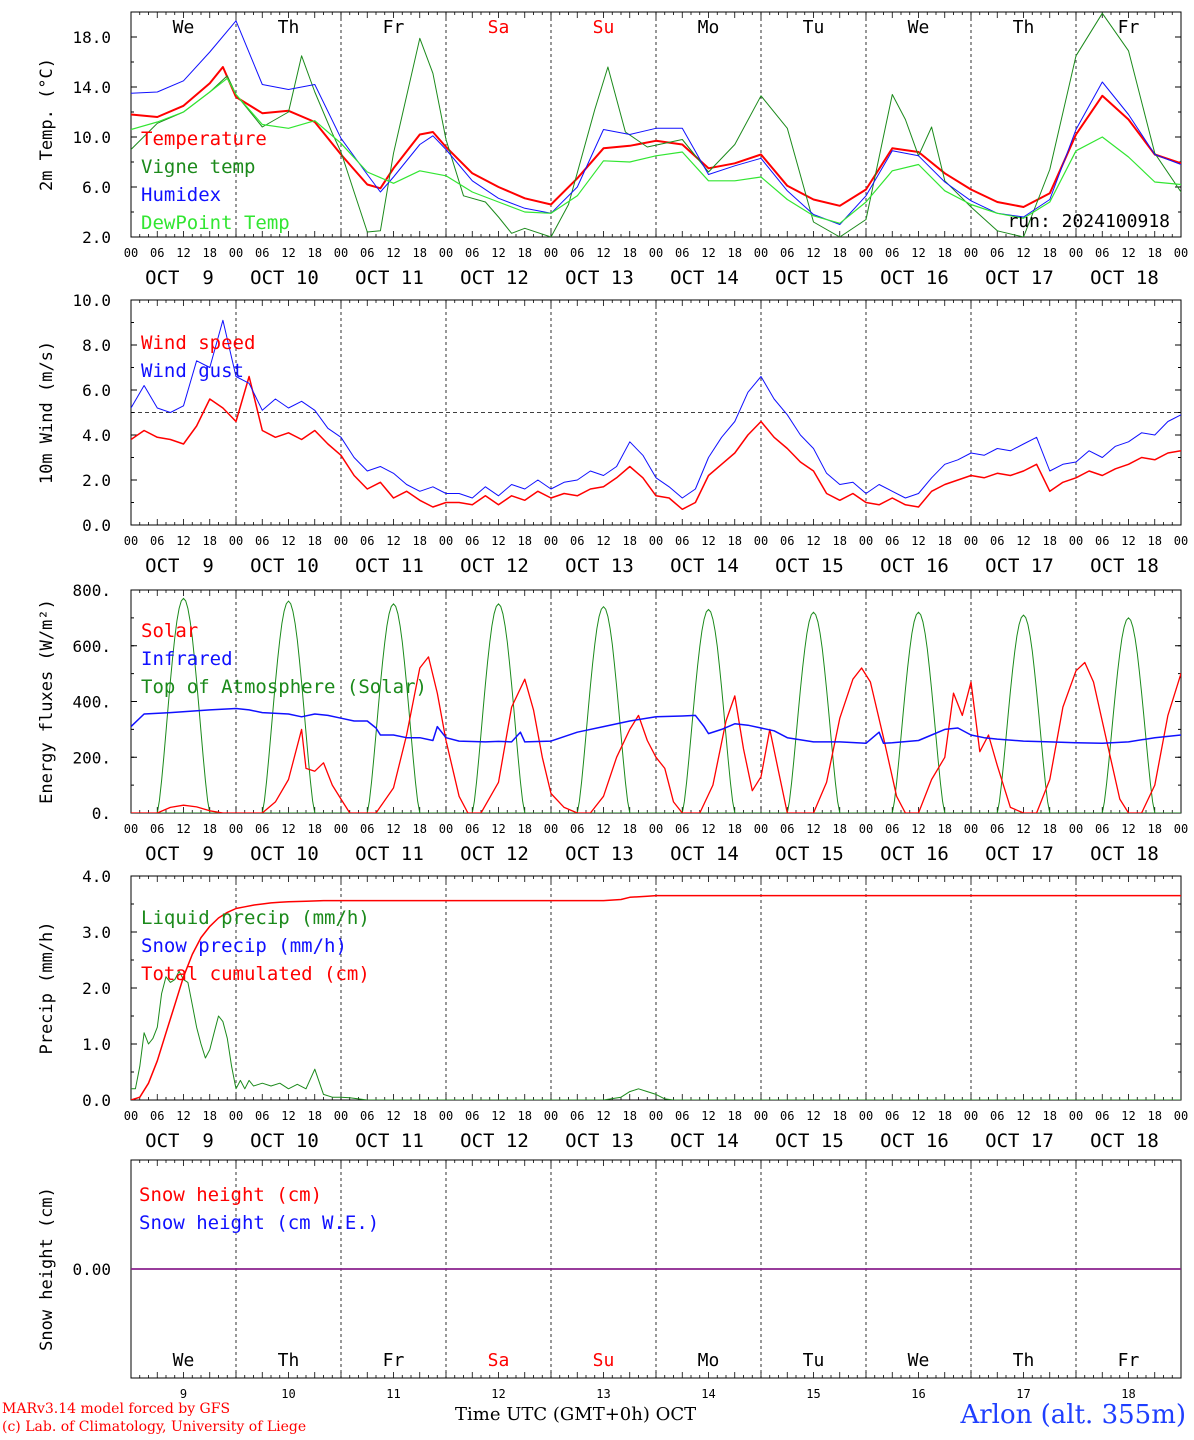 The height and width of the screenshot is (1440, 1194). Describe the element at coordinates (1128, 1394) in the screenshot. I see `day-number-label: 18` at that location.